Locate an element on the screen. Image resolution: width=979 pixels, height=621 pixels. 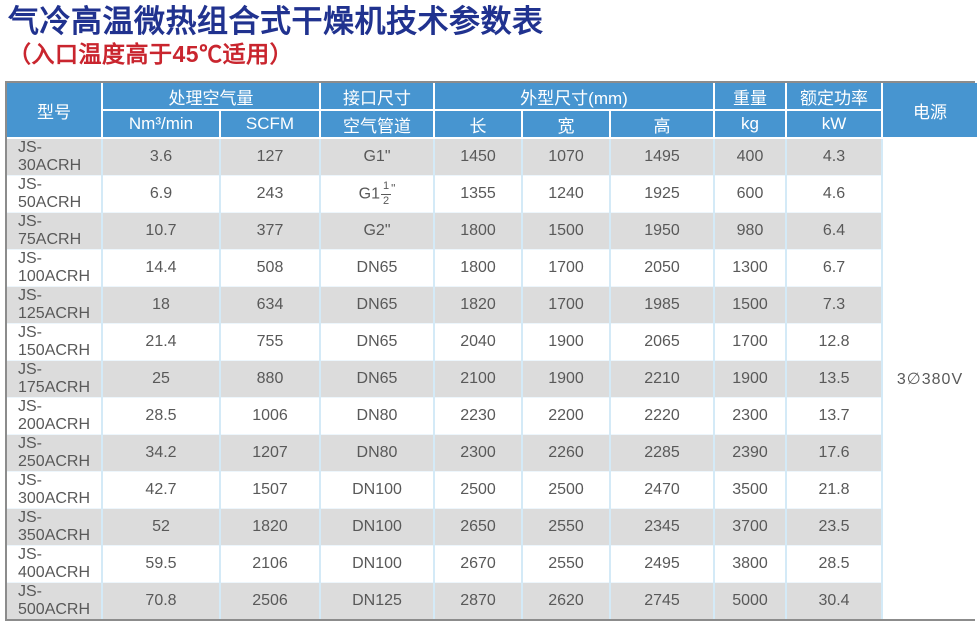
height-cell: 1950 is located at coordinates (661, 231).